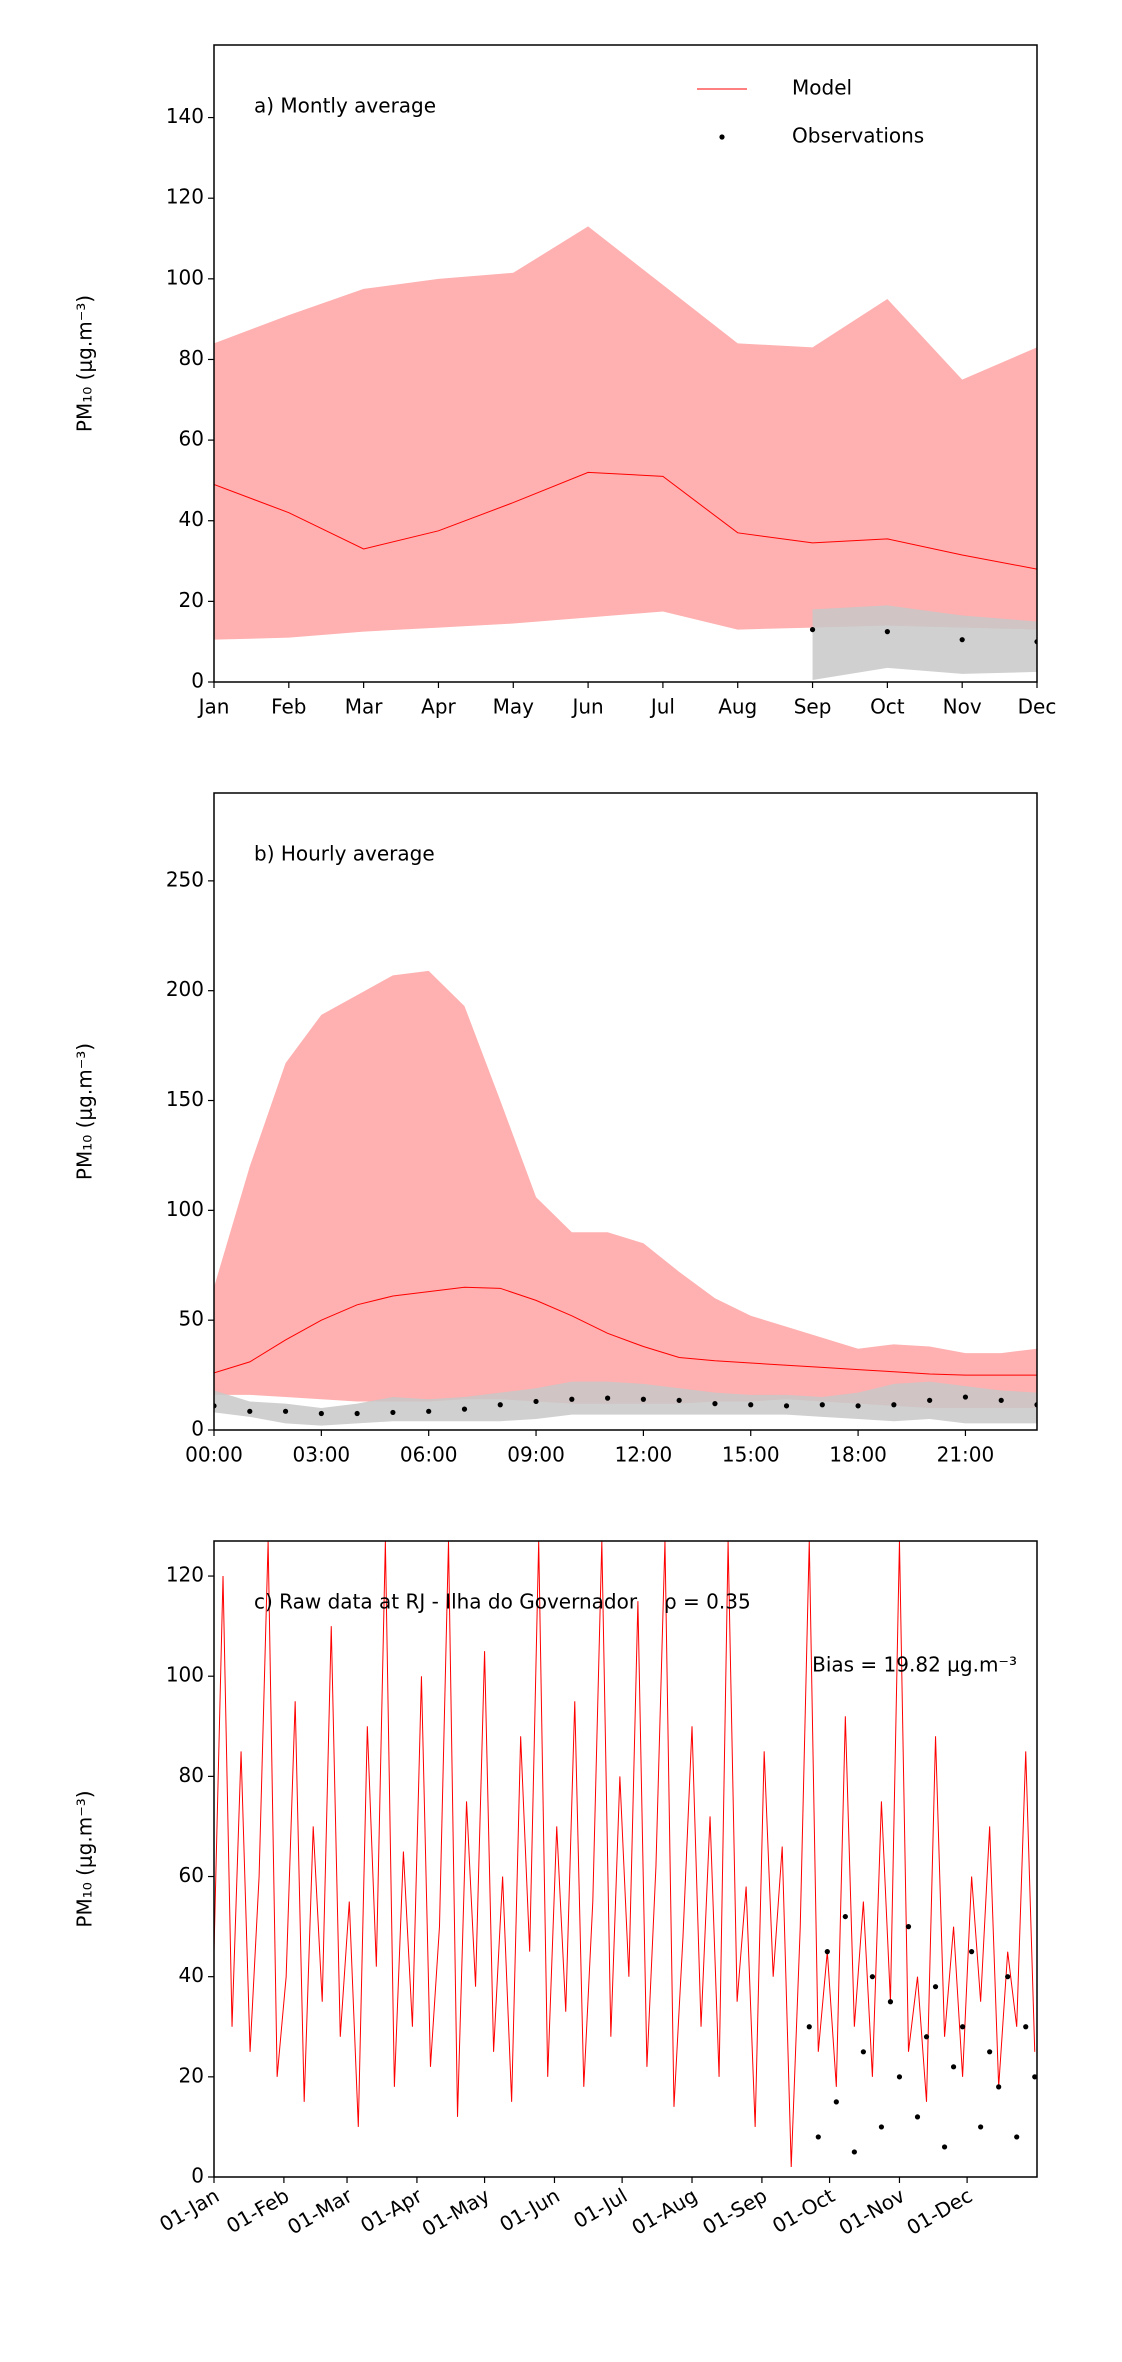 The image size is (1122, 2362). I want to click on x-tick-label: 12:00, so click(644, 1455).